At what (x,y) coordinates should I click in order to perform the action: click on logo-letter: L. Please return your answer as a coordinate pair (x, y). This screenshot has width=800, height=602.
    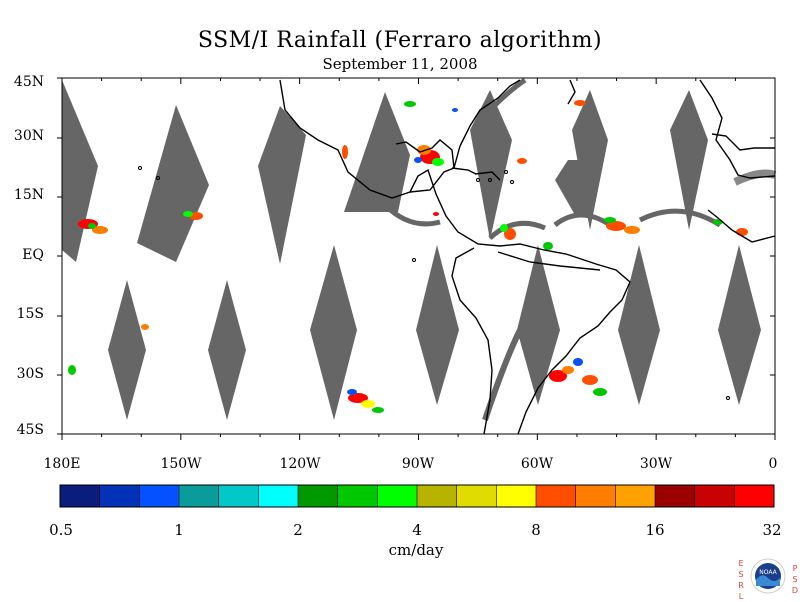
    Looking at the image, I should click on (741, 596).